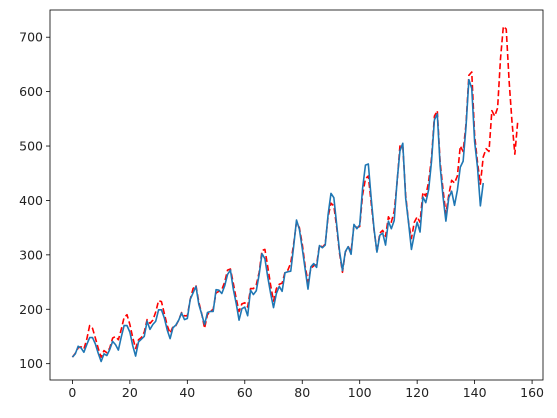  Describe the element at coordinates (31, 200) in the screenshot. I see `y-tick-label: 400` at that location.